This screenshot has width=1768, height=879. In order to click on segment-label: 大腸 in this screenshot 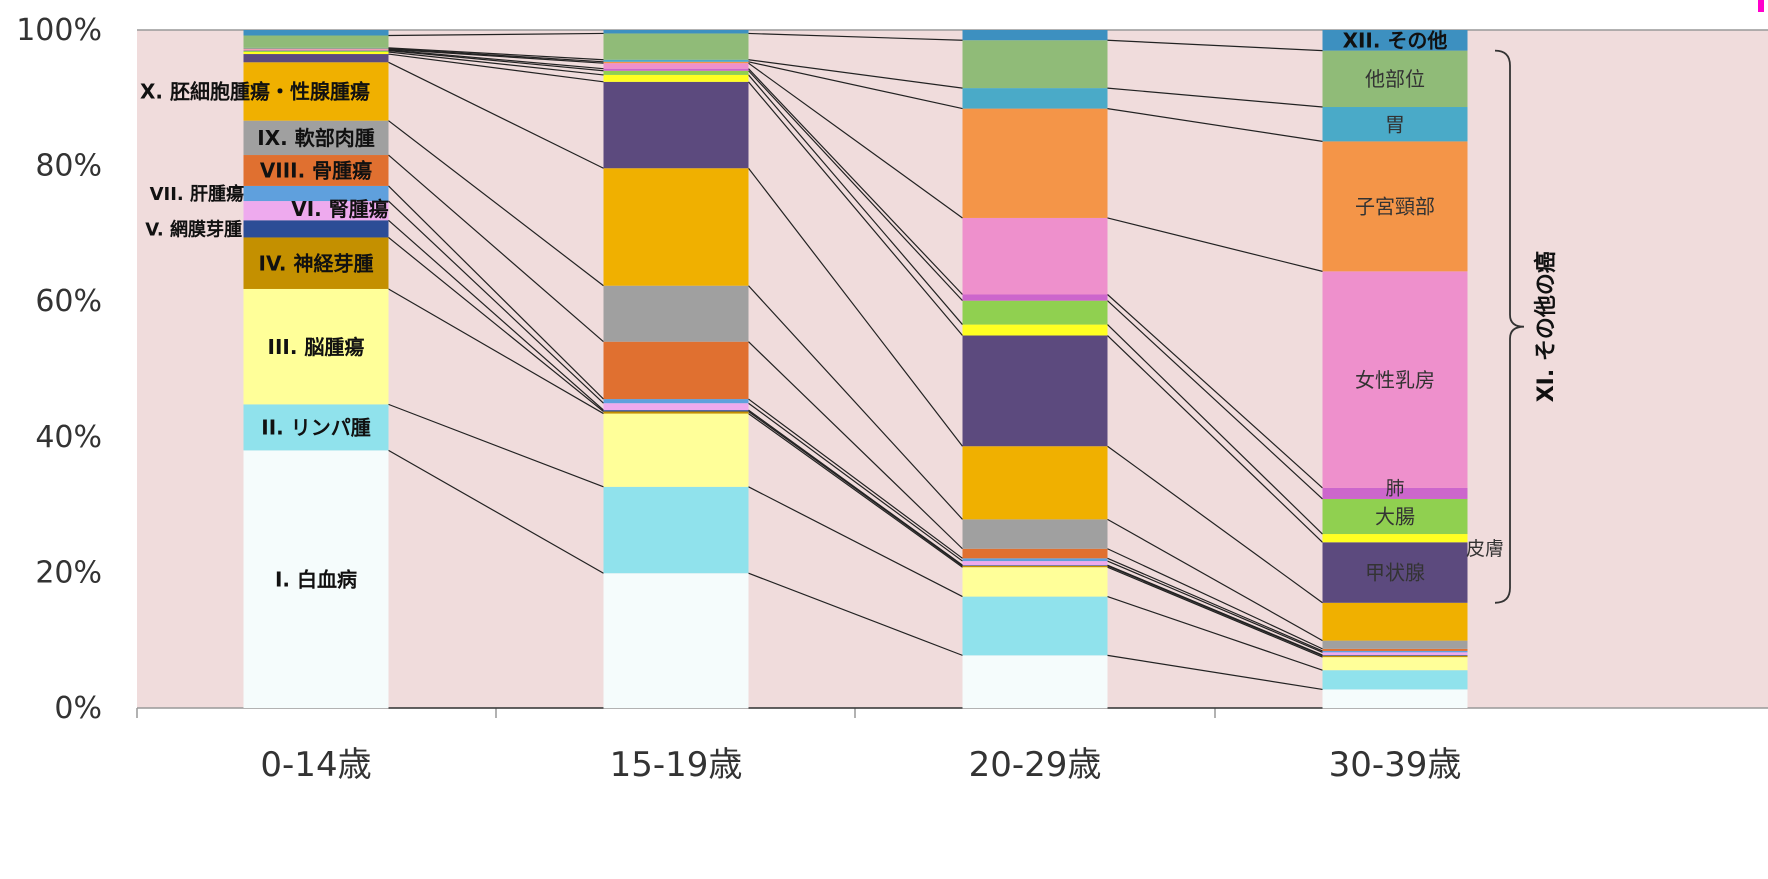, I will do `click(1395, 517)`.